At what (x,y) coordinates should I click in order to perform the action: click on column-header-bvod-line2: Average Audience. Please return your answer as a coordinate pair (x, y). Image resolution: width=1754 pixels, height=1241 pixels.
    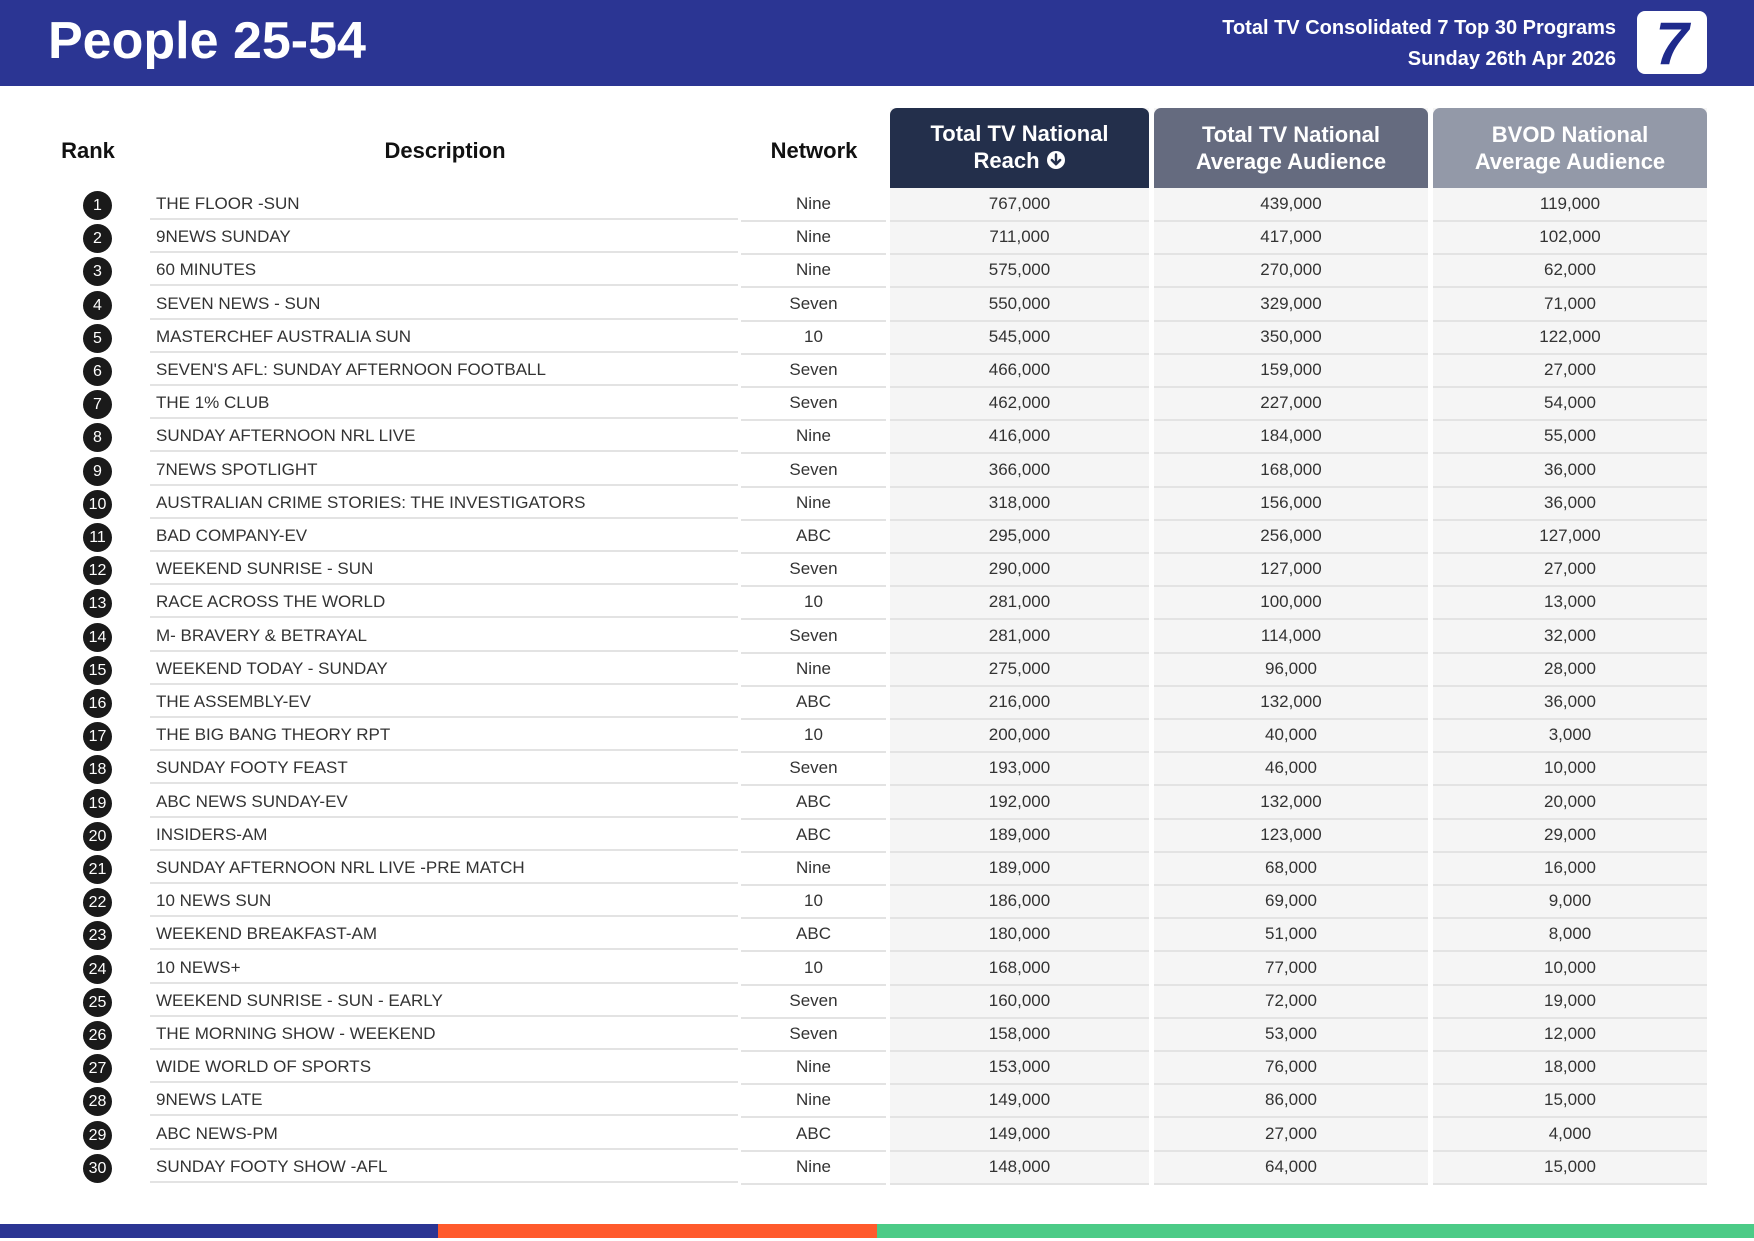
    Looking at the image, I should click on (1570, 161).